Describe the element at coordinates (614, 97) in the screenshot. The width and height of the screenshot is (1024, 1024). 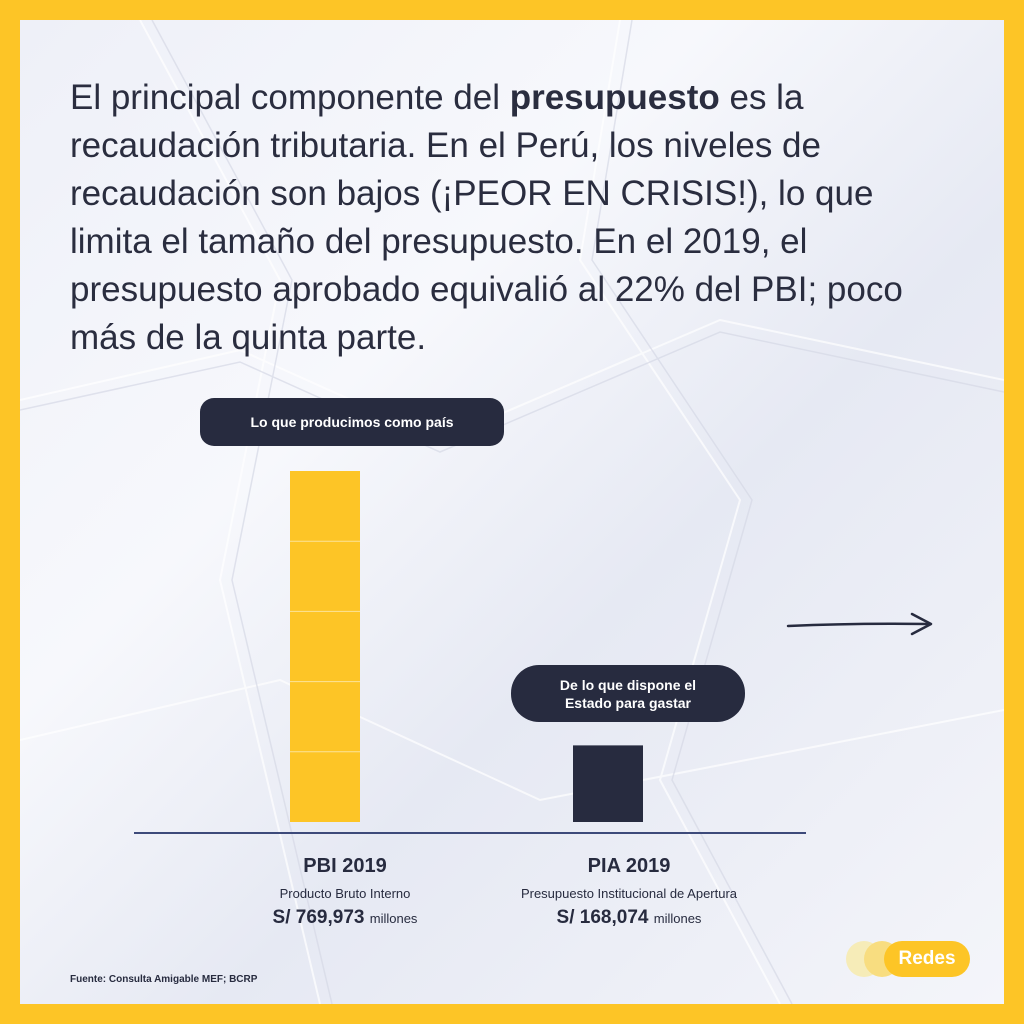
I see `headline-bold: presupuesto` at that location.